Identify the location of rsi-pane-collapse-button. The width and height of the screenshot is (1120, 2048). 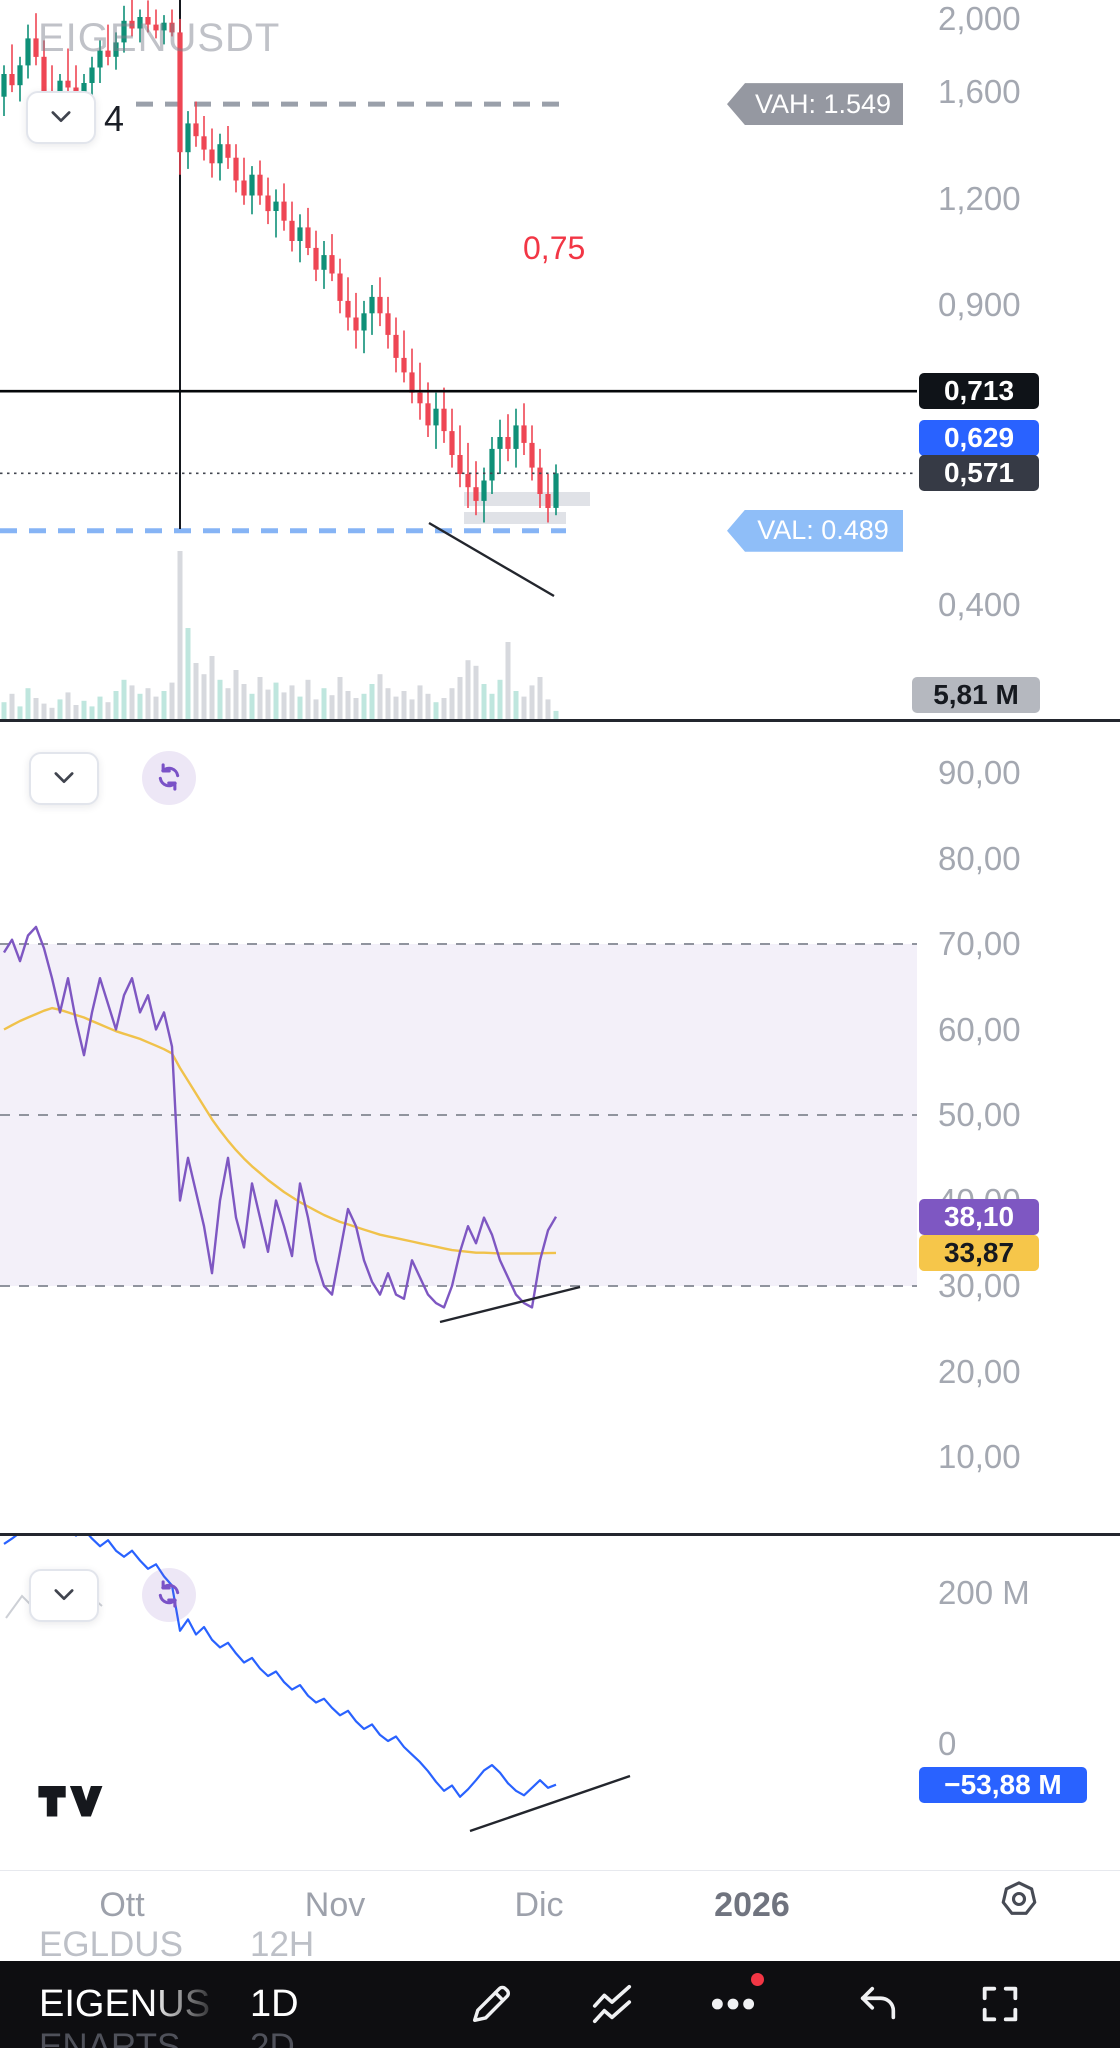
(64, 778).